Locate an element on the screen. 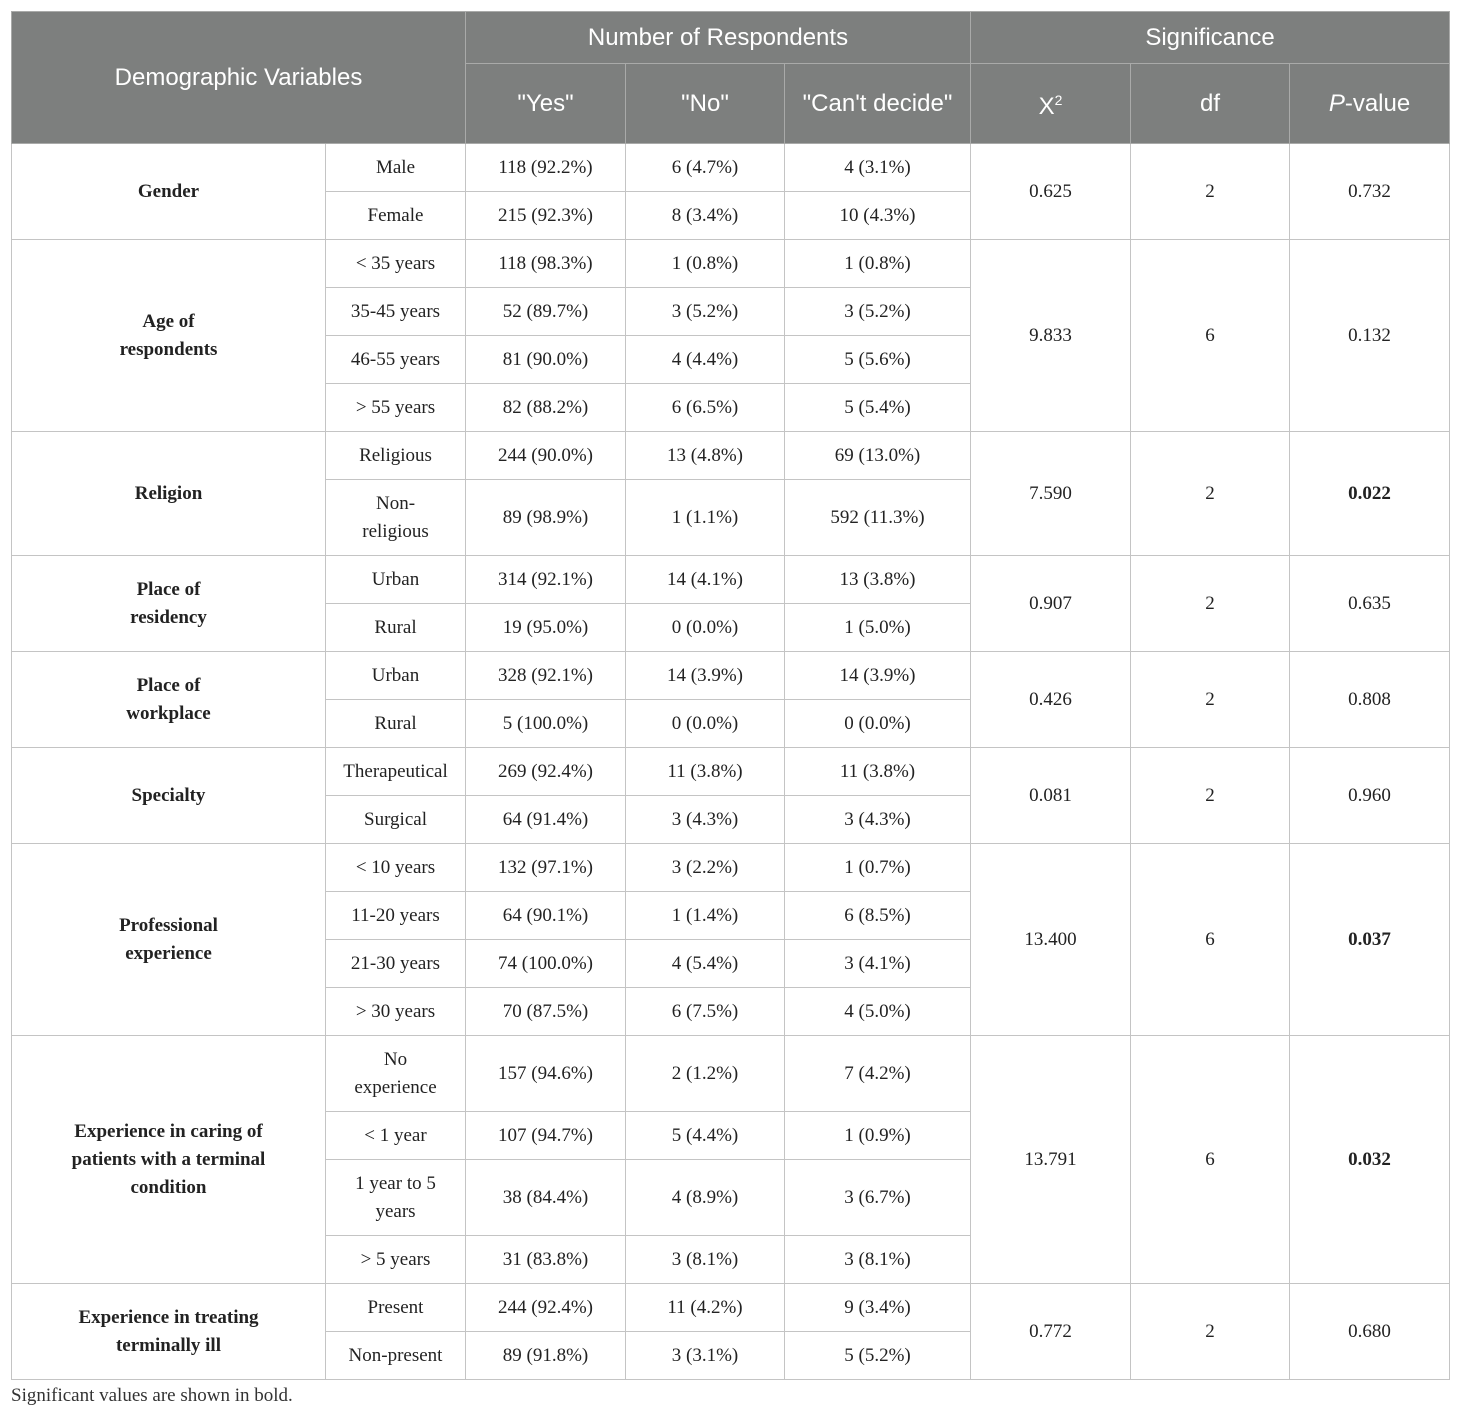 The height and width of the screenshot is (1420, 1460). demographic-variable-text: Professional experience is located at coordinates (168, 939).